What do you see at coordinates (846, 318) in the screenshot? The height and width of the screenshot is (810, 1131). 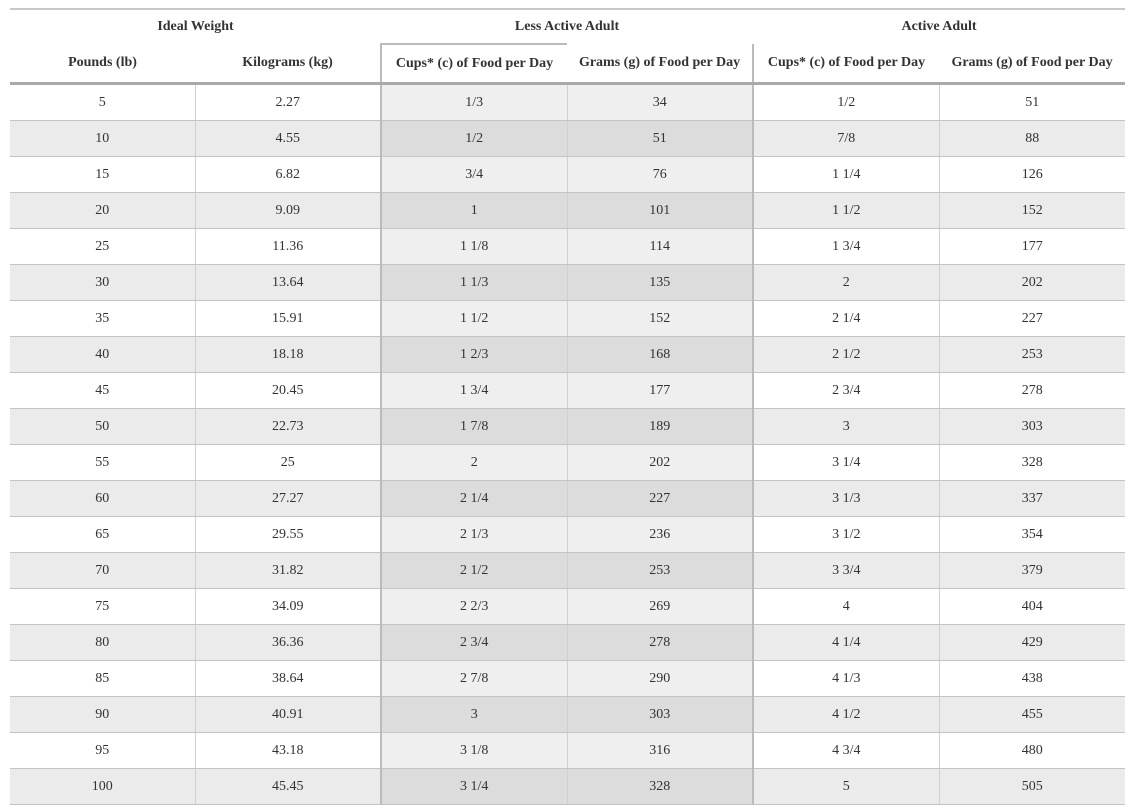 I see `table-cell: 2 1/4` at bounding box center [846, 318].